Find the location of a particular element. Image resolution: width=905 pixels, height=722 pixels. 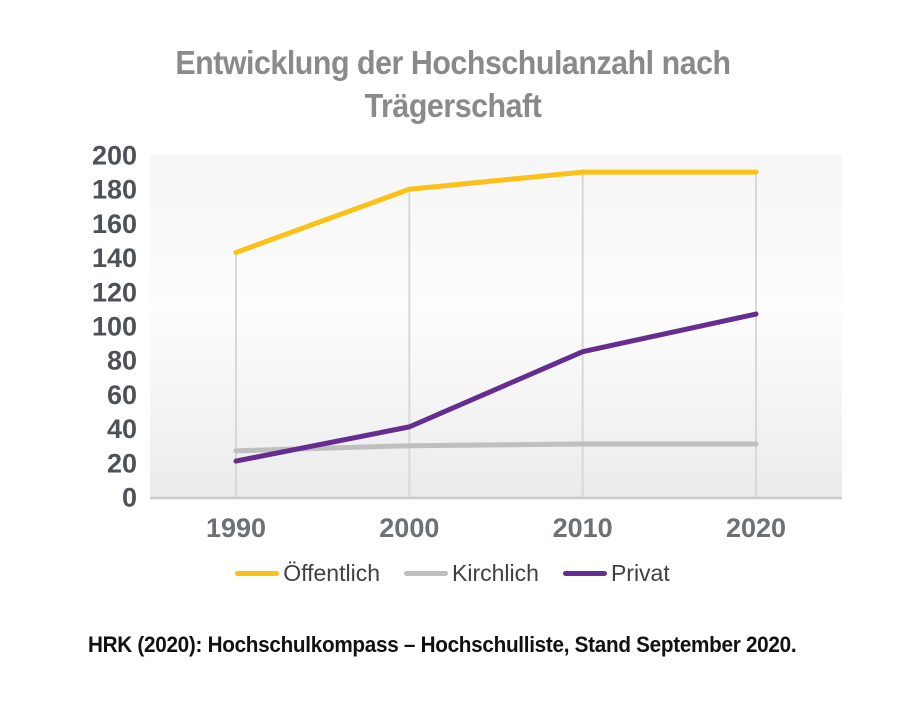

legend-label: Kirchlich is located at coordinates (495, 573).